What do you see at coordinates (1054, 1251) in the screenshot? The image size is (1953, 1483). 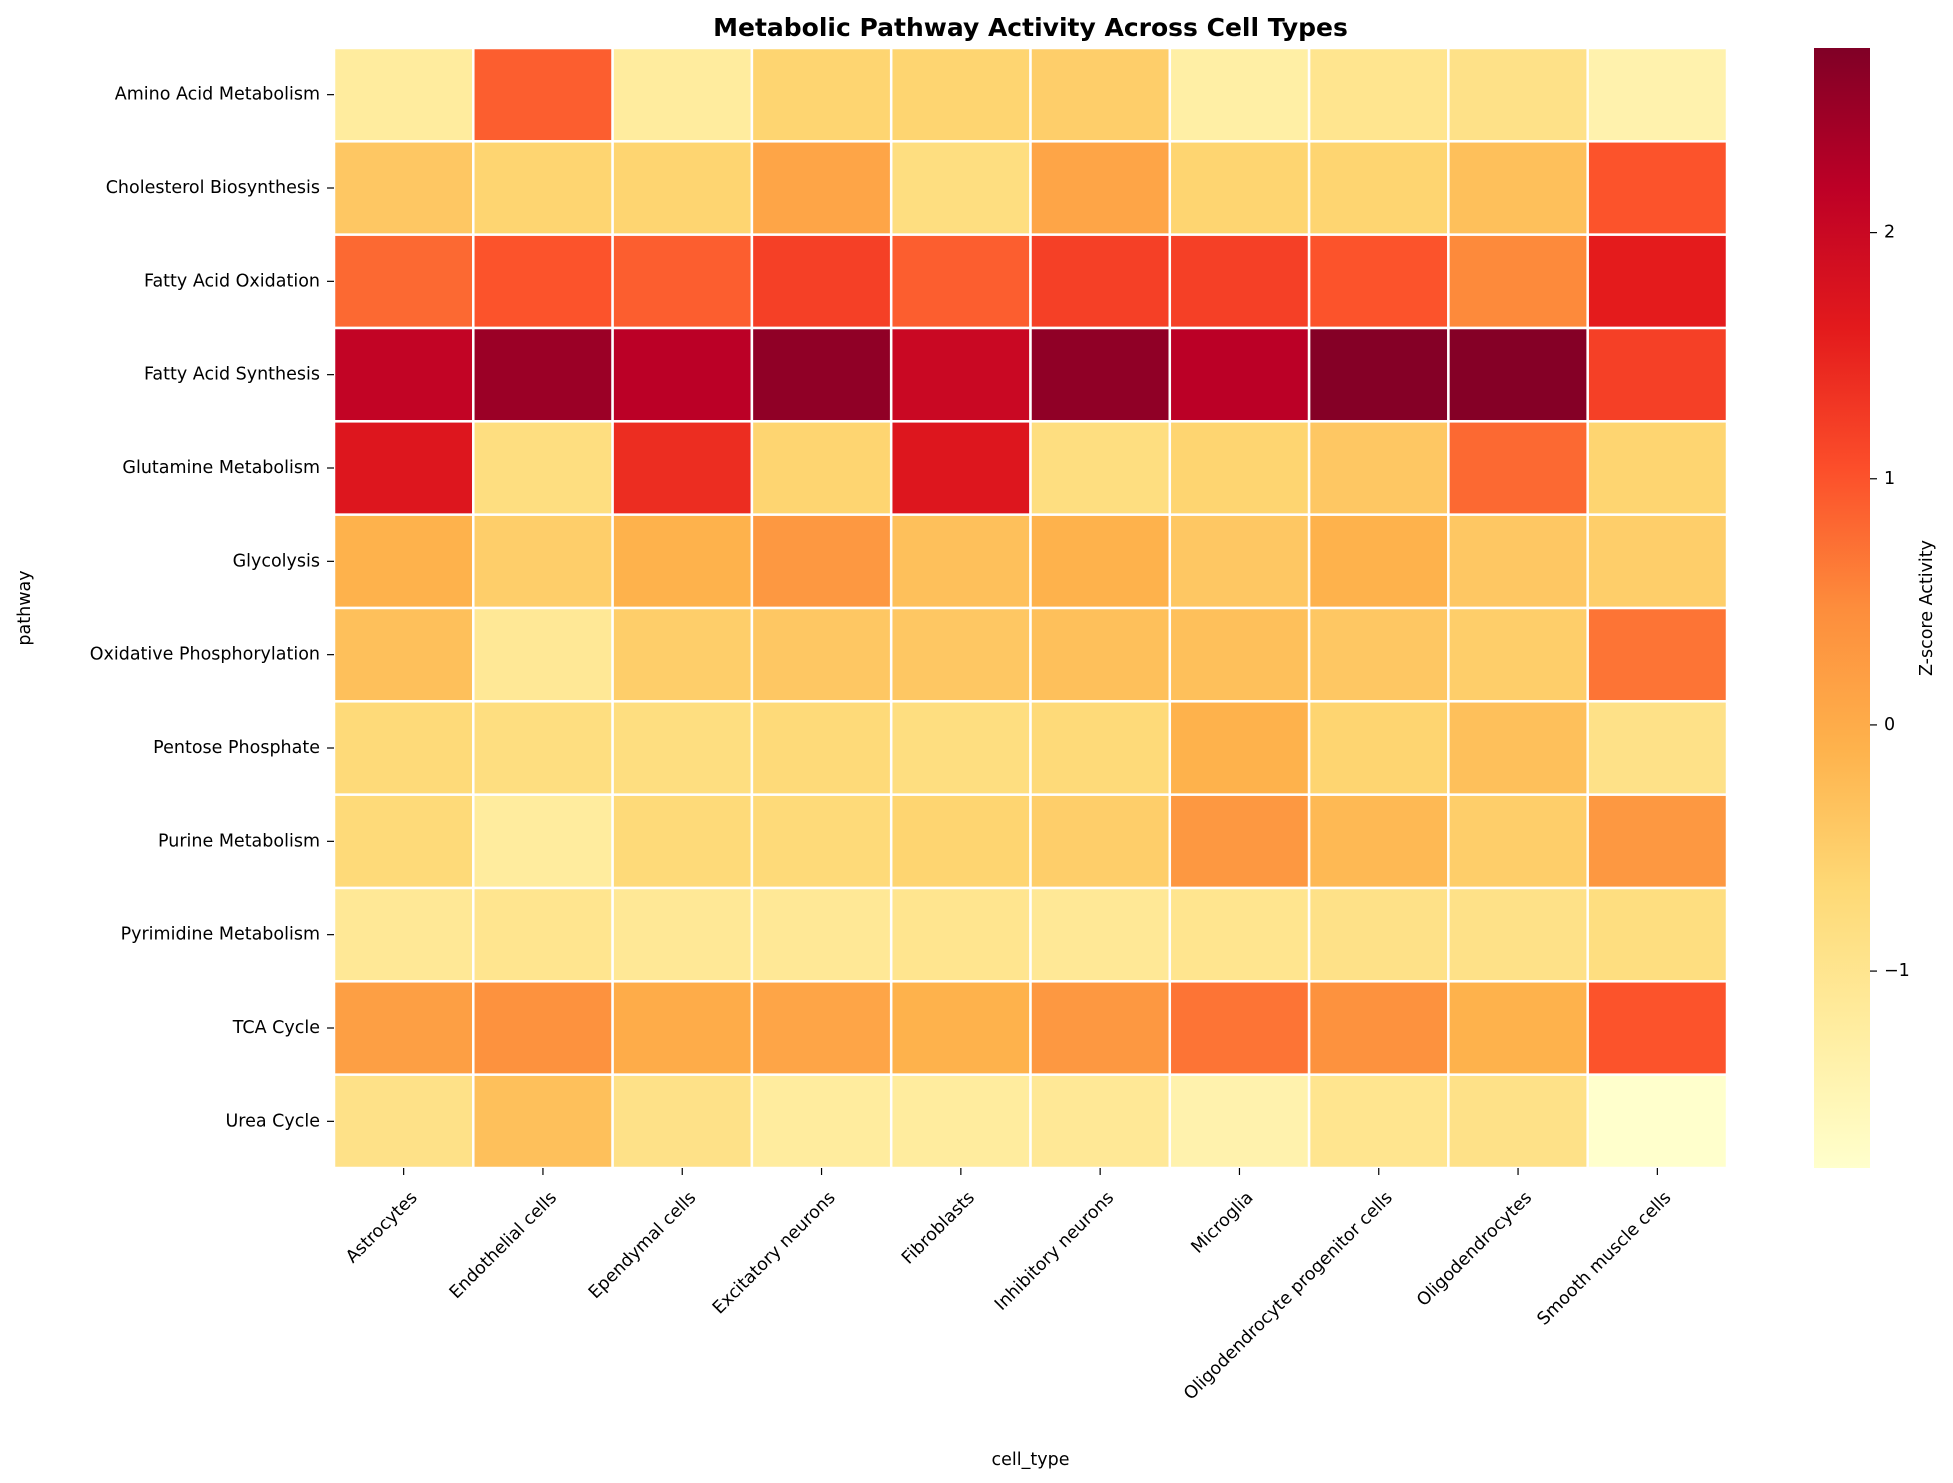 I see `x-tick-label: Inhibitory neurons` at bounding box center [1054, 1251].